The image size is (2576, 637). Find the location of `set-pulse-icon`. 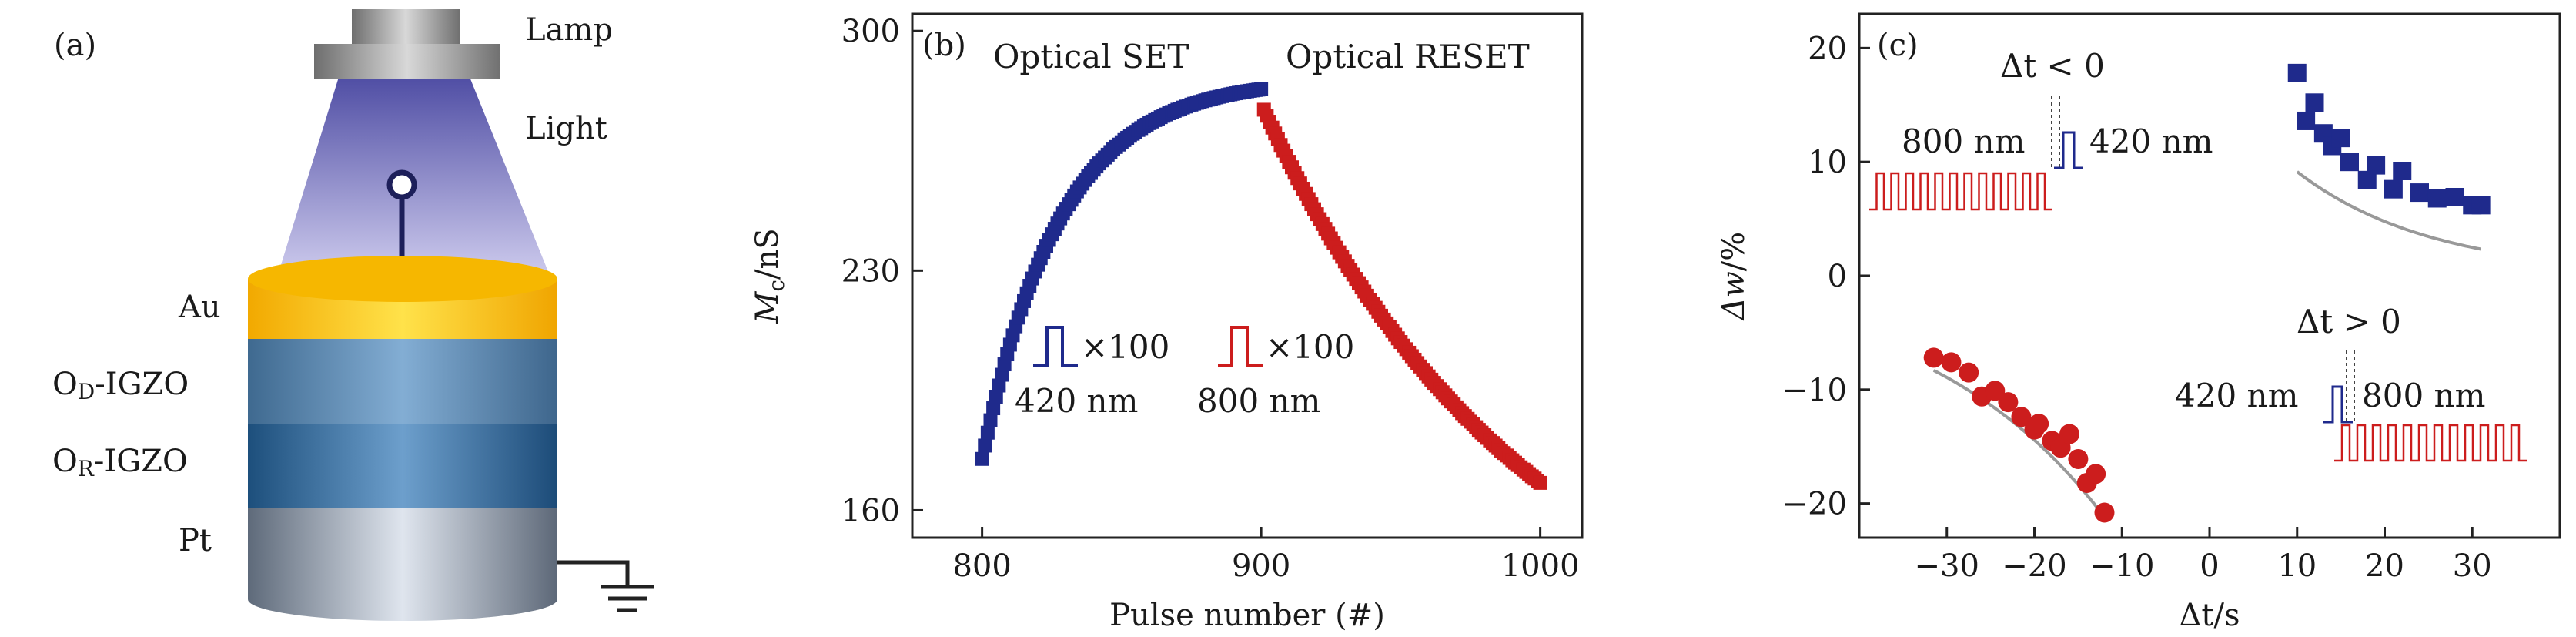

set-pulse-icon is located at coordinates (1056, 346).